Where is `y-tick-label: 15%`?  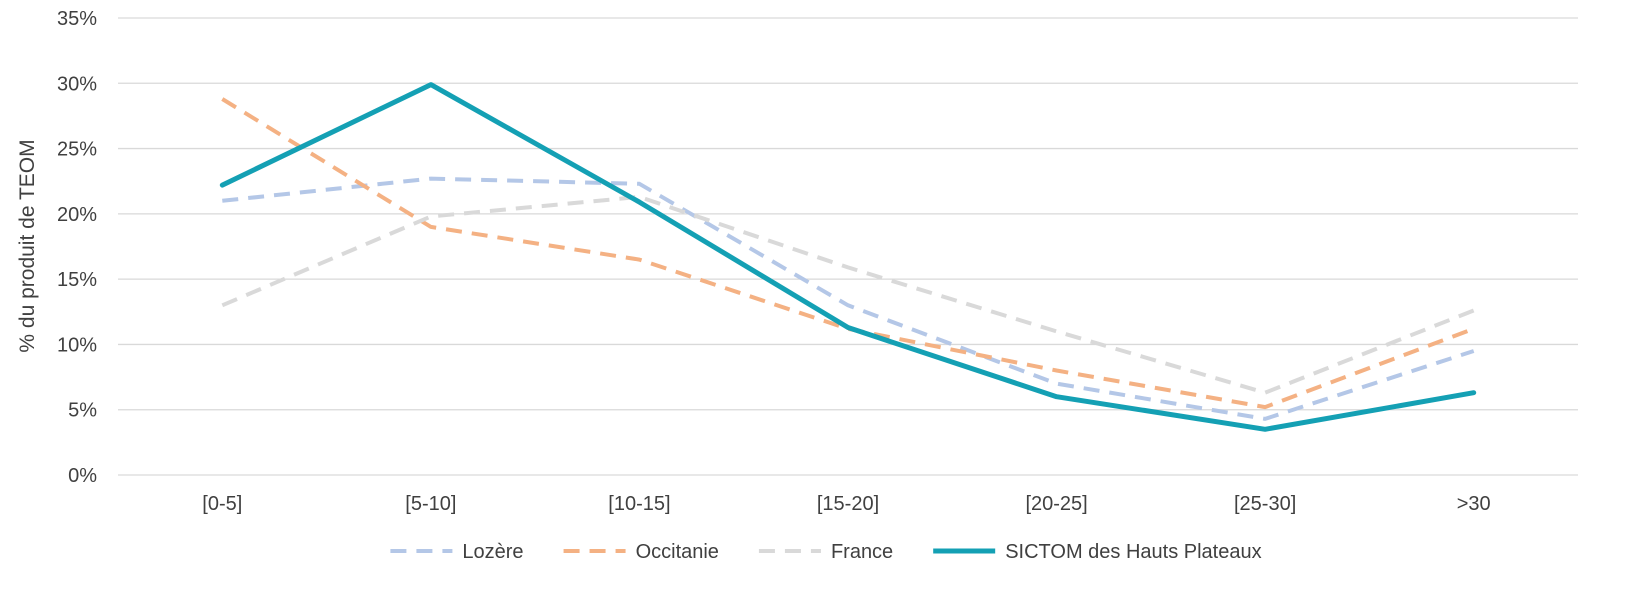
y-tick-label: 15% is located at coordinates (77, 280).